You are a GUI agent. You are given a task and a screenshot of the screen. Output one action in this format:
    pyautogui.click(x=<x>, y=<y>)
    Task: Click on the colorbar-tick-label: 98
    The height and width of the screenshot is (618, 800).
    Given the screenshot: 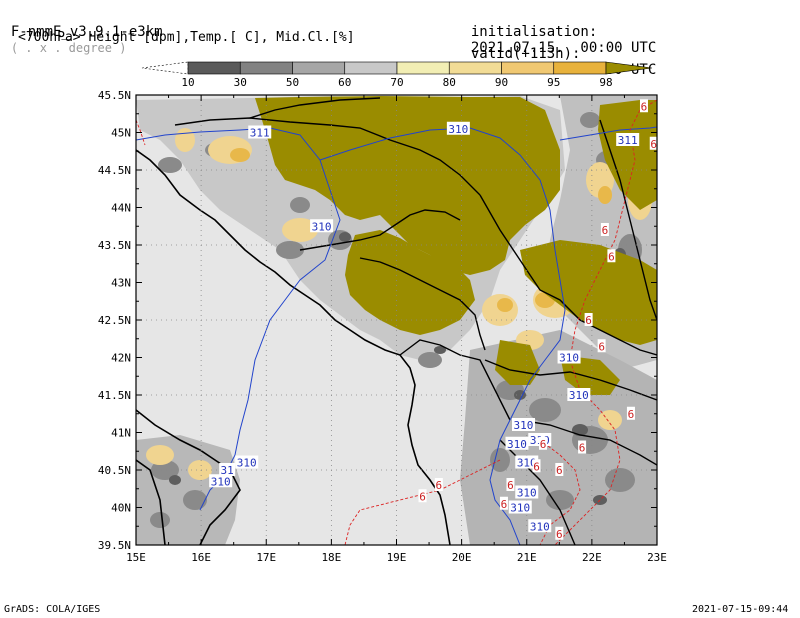 What is the action you would take?
    pyautogui.click(x=605, y=82)
    